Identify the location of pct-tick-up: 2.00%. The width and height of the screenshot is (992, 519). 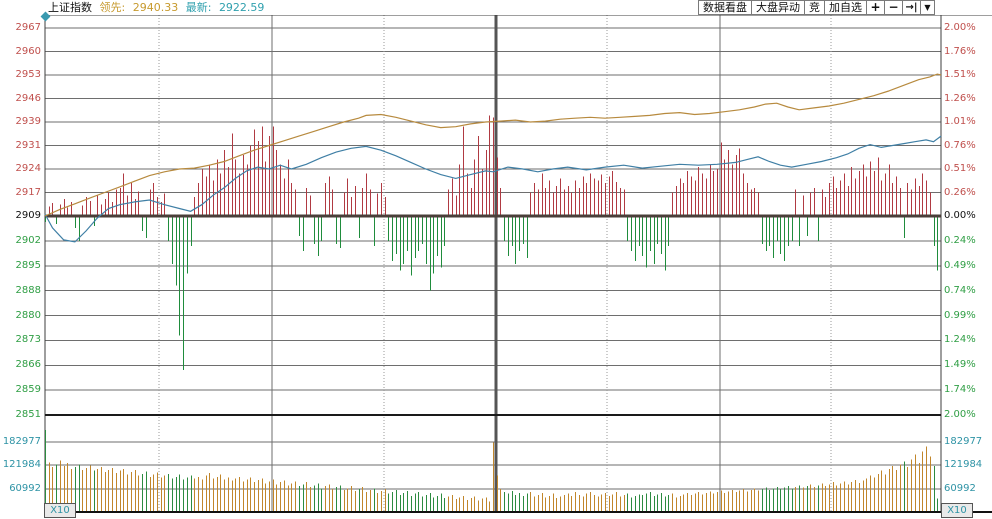
(960, 27).